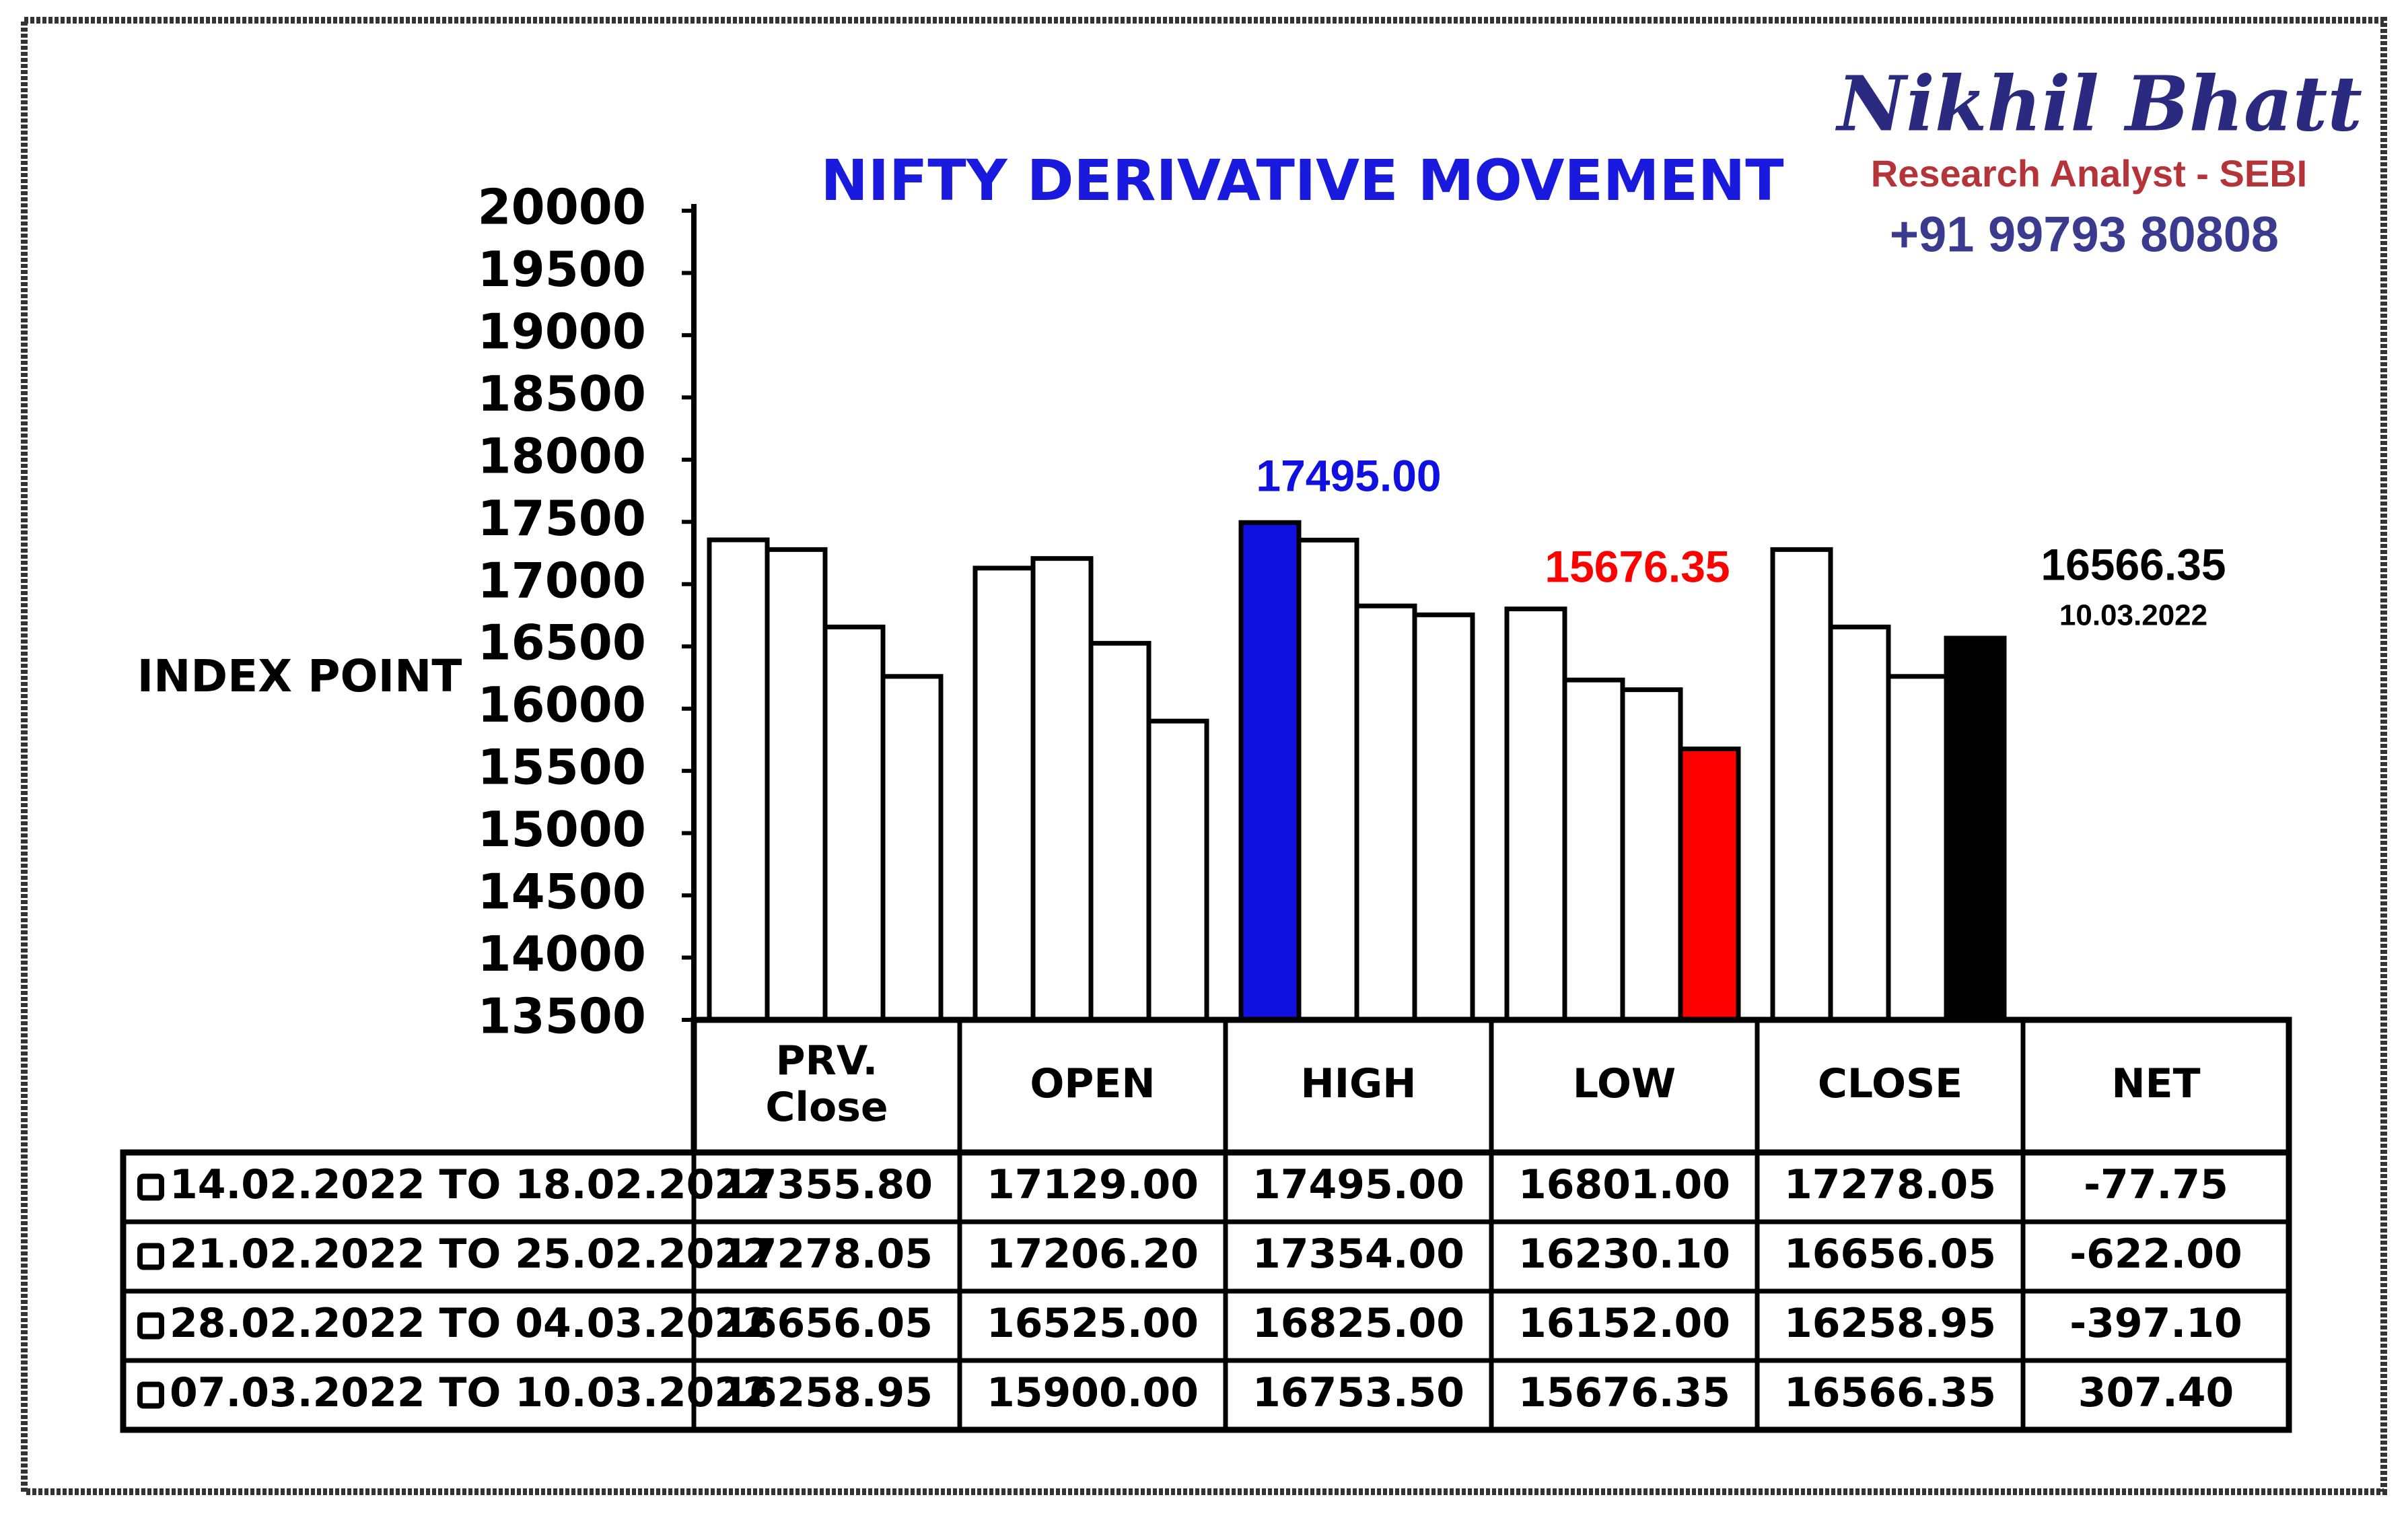 The height and width of the screenshot is (1518, 2408). Describe the element at coordinates (1348, 475) in the screenshot. I see `annotation: 17495.00` at that location.